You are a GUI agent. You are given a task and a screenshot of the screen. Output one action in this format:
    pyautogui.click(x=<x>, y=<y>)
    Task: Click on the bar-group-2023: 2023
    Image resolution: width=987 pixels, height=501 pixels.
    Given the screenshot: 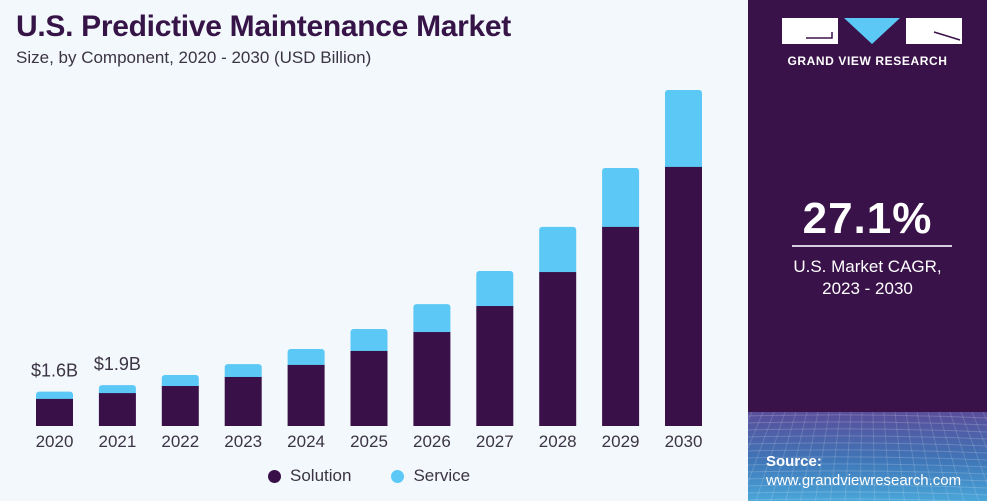 What is the action you would take?
    pyautogui.click(x=243, y=407)
    